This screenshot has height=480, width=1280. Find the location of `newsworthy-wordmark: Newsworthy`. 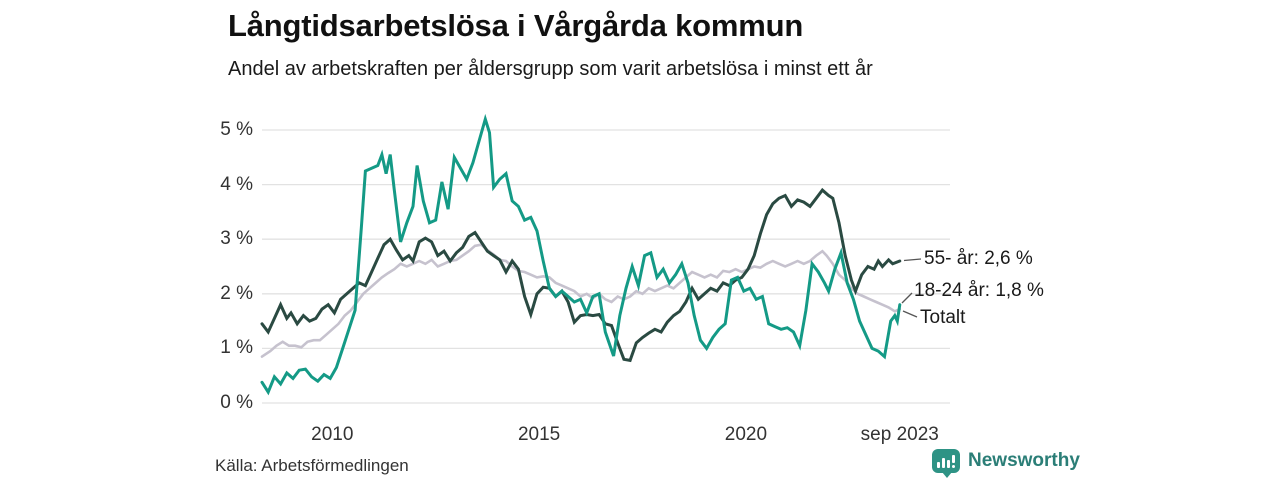

newsworthy-wordmark: Newsworthy is located at coordinates (1024, 460).